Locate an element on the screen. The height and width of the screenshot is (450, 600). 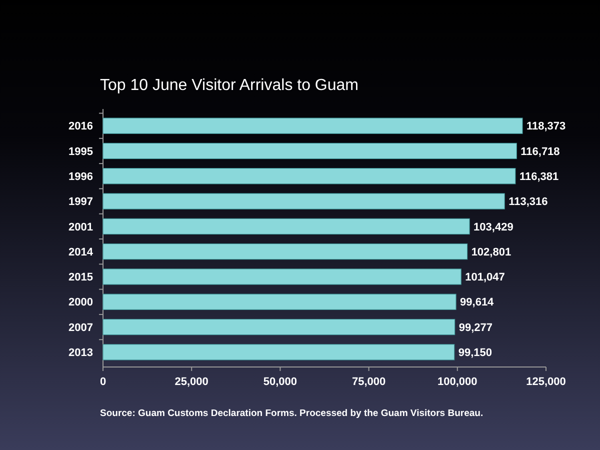
data-label: 99,277 is located at coordinates (475, 328).